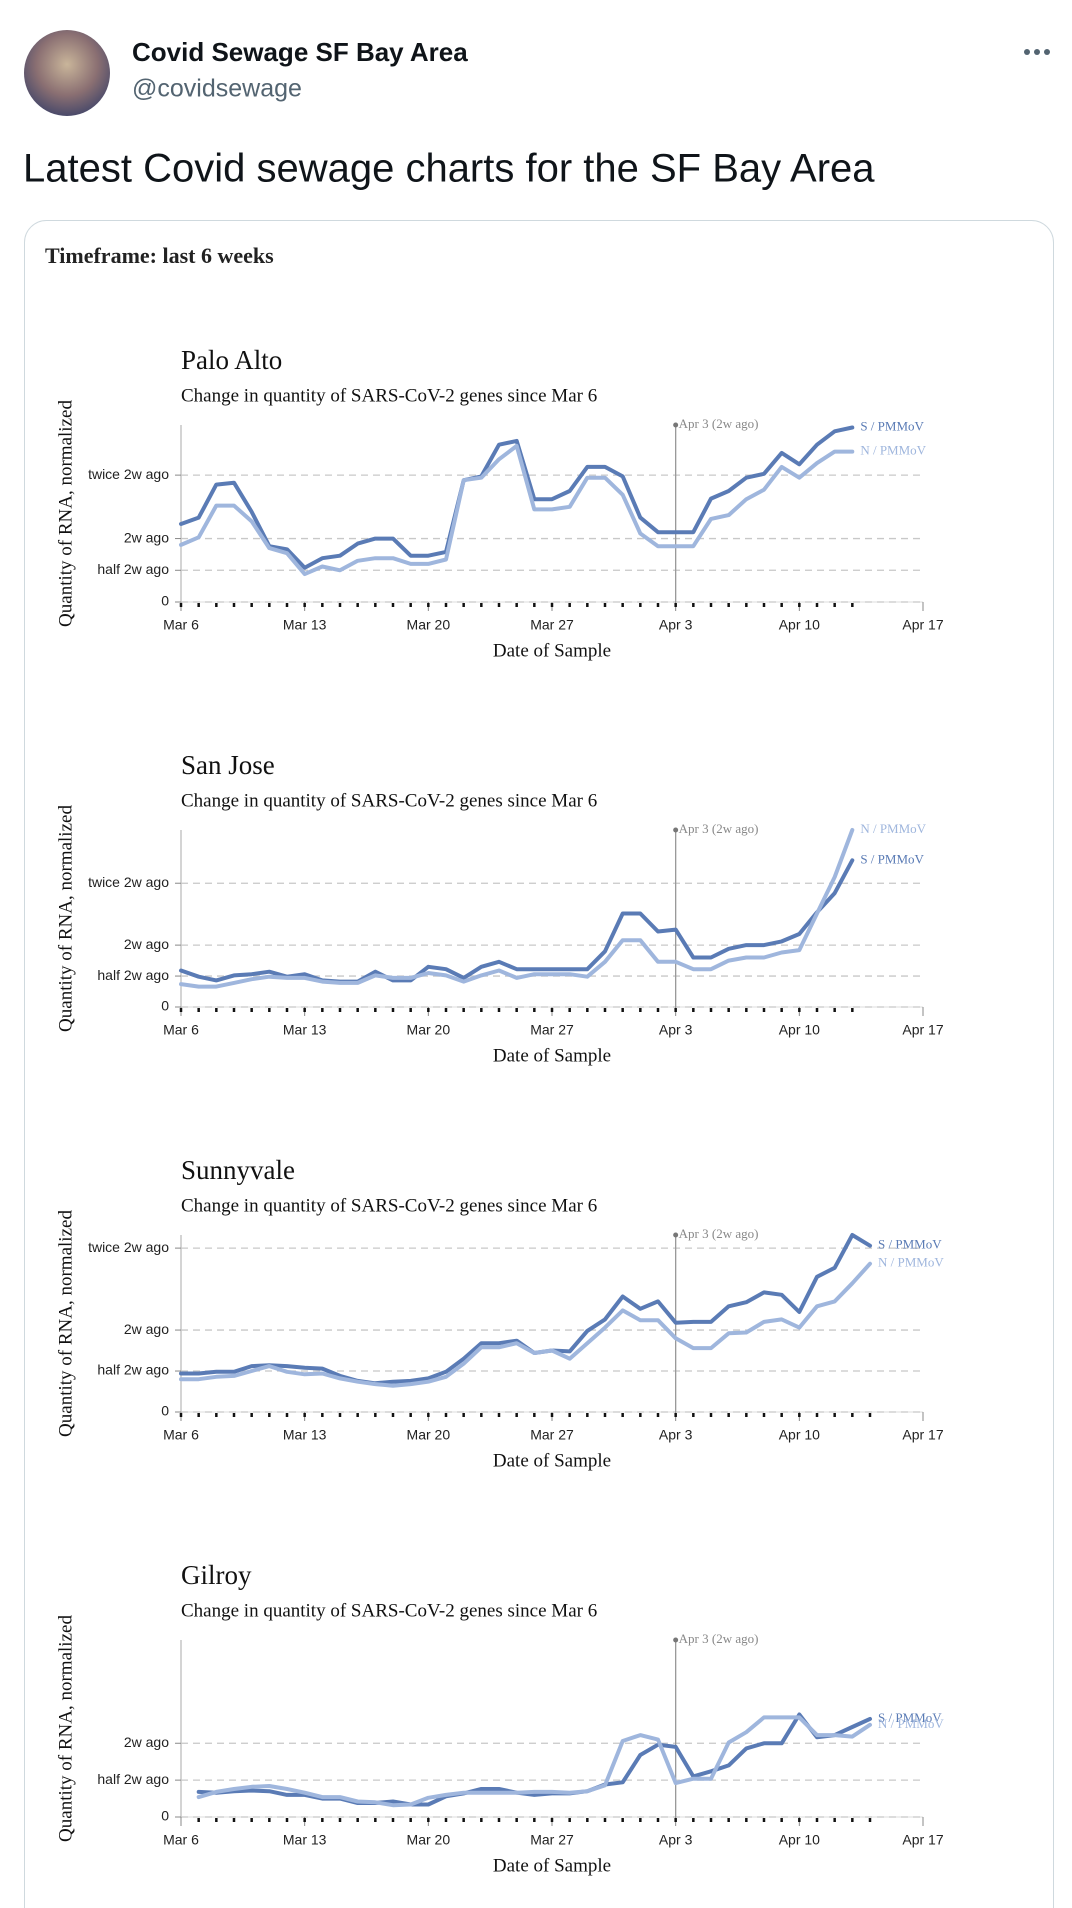 The height and width of the screenshot is (1908, 1072). I want to click on author-name: Covid Sewage SF Bay Area, so click(300, 52).